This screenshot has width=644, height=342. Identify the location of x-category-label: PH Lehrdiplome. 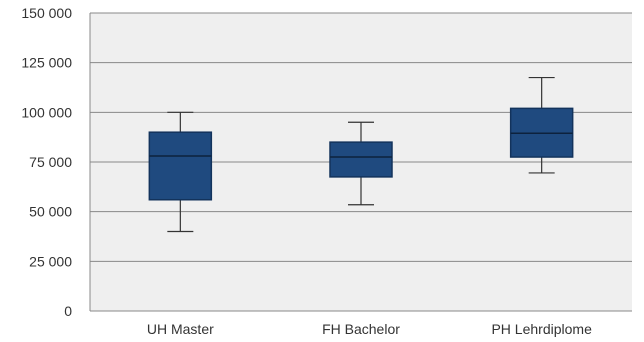
(541, 329).